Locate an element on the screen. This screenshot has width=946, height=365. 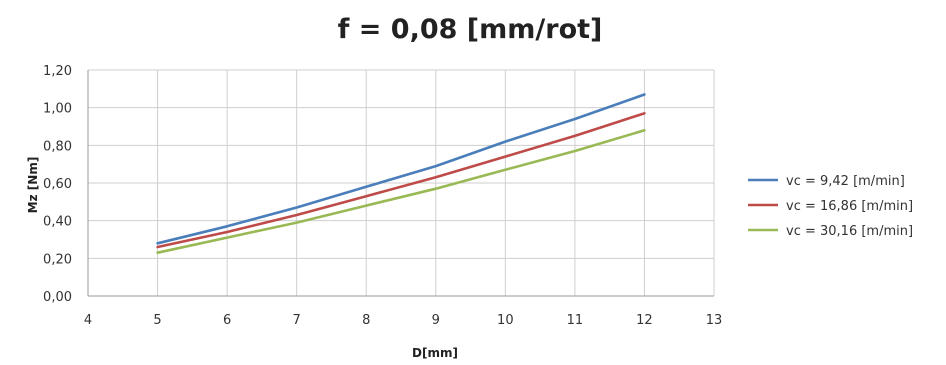
x-tick-label: 9 is located at coordinates (436, 320).